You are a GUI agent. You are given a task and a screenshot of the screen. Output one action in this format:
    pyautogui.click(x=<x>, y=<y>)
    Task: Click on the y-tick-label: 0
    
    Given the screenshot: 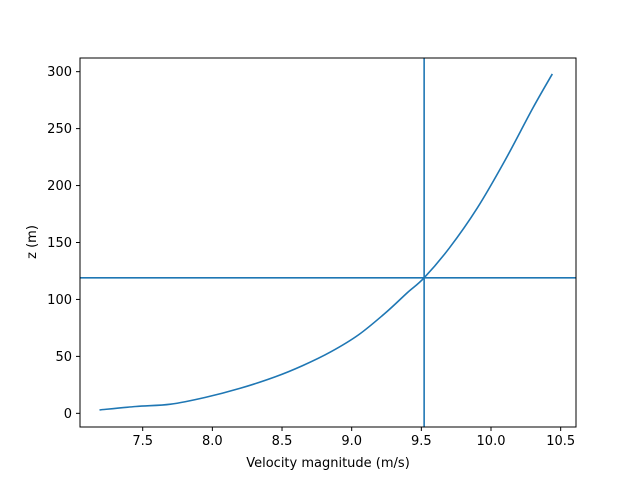 What is the action you would take?
    pyautogui.click(x=68, y=414)
    